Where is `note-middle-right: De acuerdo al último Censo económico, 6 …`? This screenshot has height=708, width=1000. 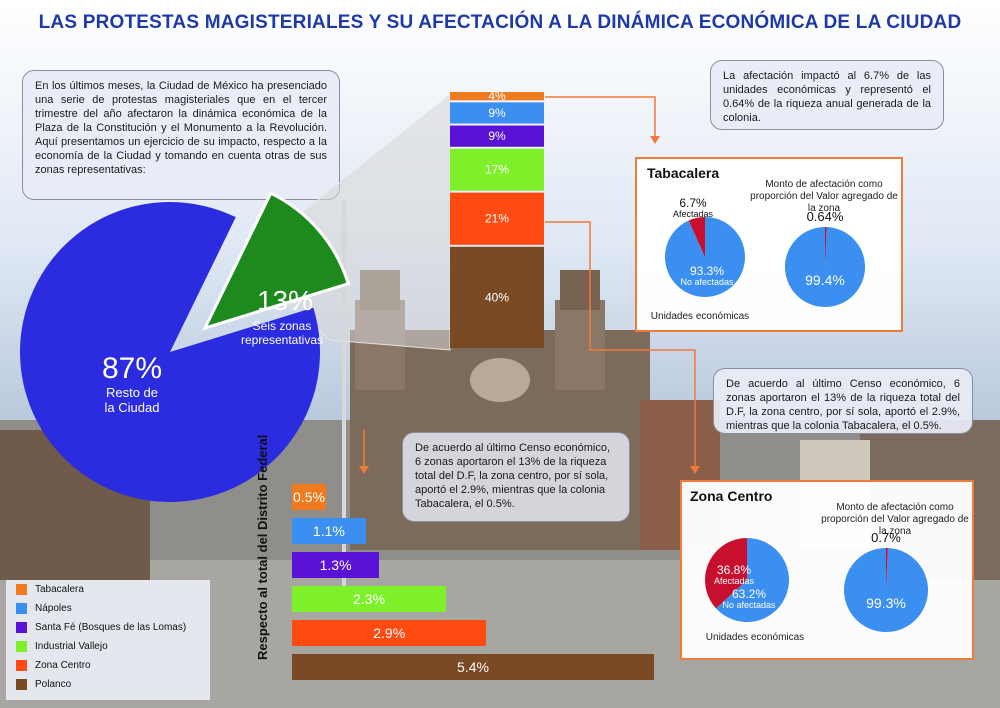
note-middle-right: De acuerdo al último Censo económico, 6 … is located at coordinates (843, 401).